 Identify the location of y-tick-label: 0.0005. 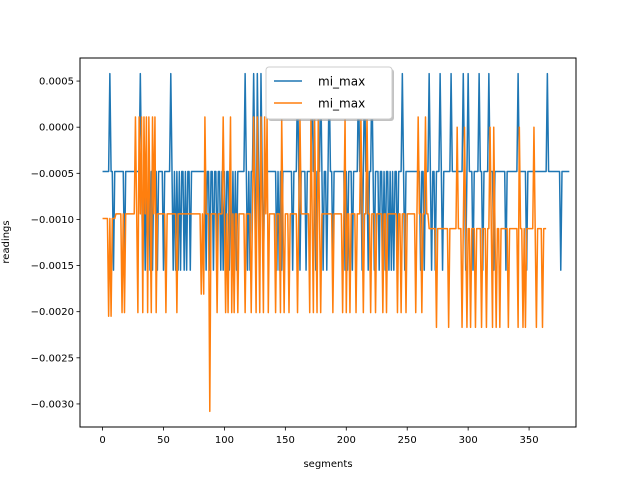
(56, 82).